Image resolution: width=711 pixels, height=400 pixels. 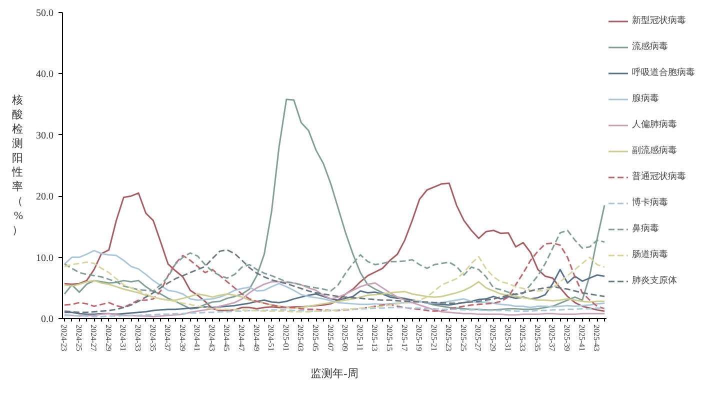 What do you see at coordinates (256, 338) in the screenshot?
I see `x-tick-label: 2024-49` at bounding box center [256, 338].